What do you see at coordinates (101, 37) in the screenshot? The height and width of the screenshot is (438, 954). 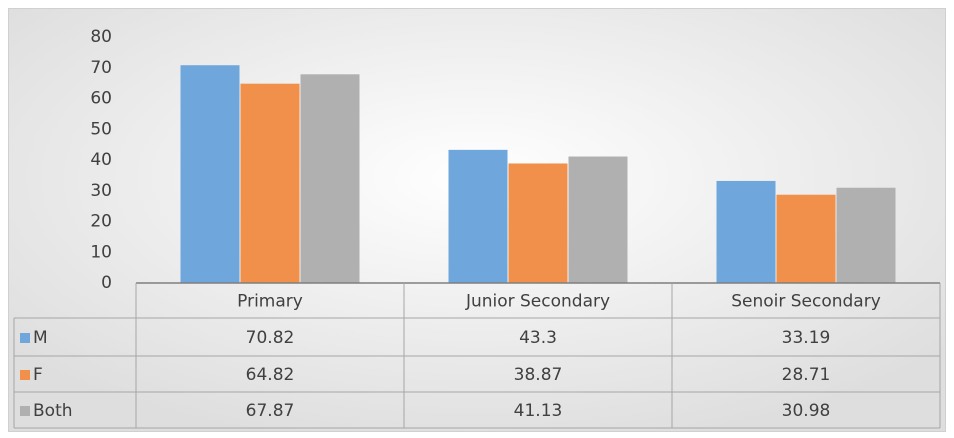 I see `y-tick-label: 80` at bounding box center [101, 37].